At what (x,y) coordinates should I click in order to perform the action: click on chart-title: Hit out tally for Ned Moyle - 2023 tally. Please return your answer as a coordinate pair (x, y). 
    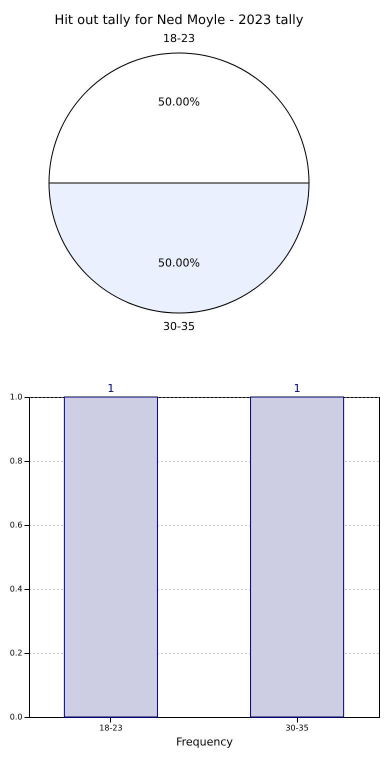
    Looking at the image, I should click on (179, 20).